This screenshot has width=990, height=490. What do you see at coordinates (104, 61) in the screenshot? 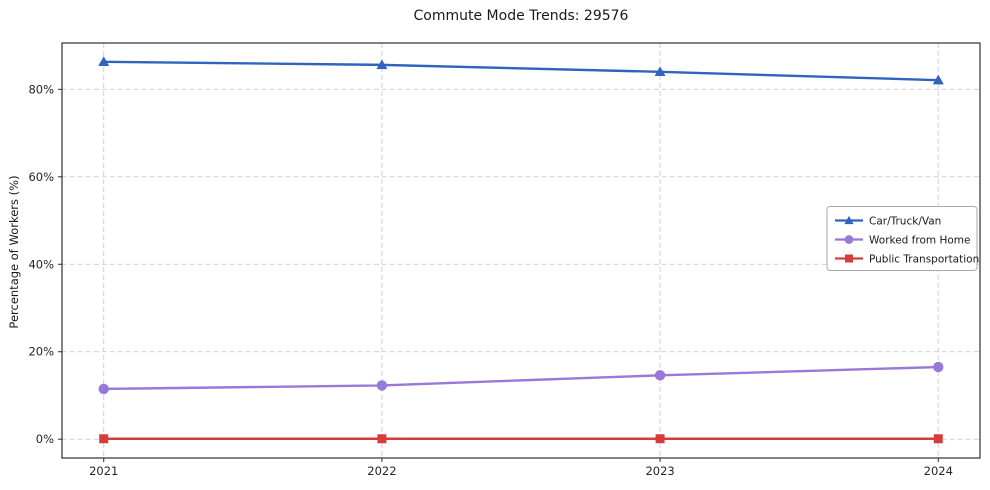
I see `marker-car-truck-van-2021` at bounding box center [104, 61].